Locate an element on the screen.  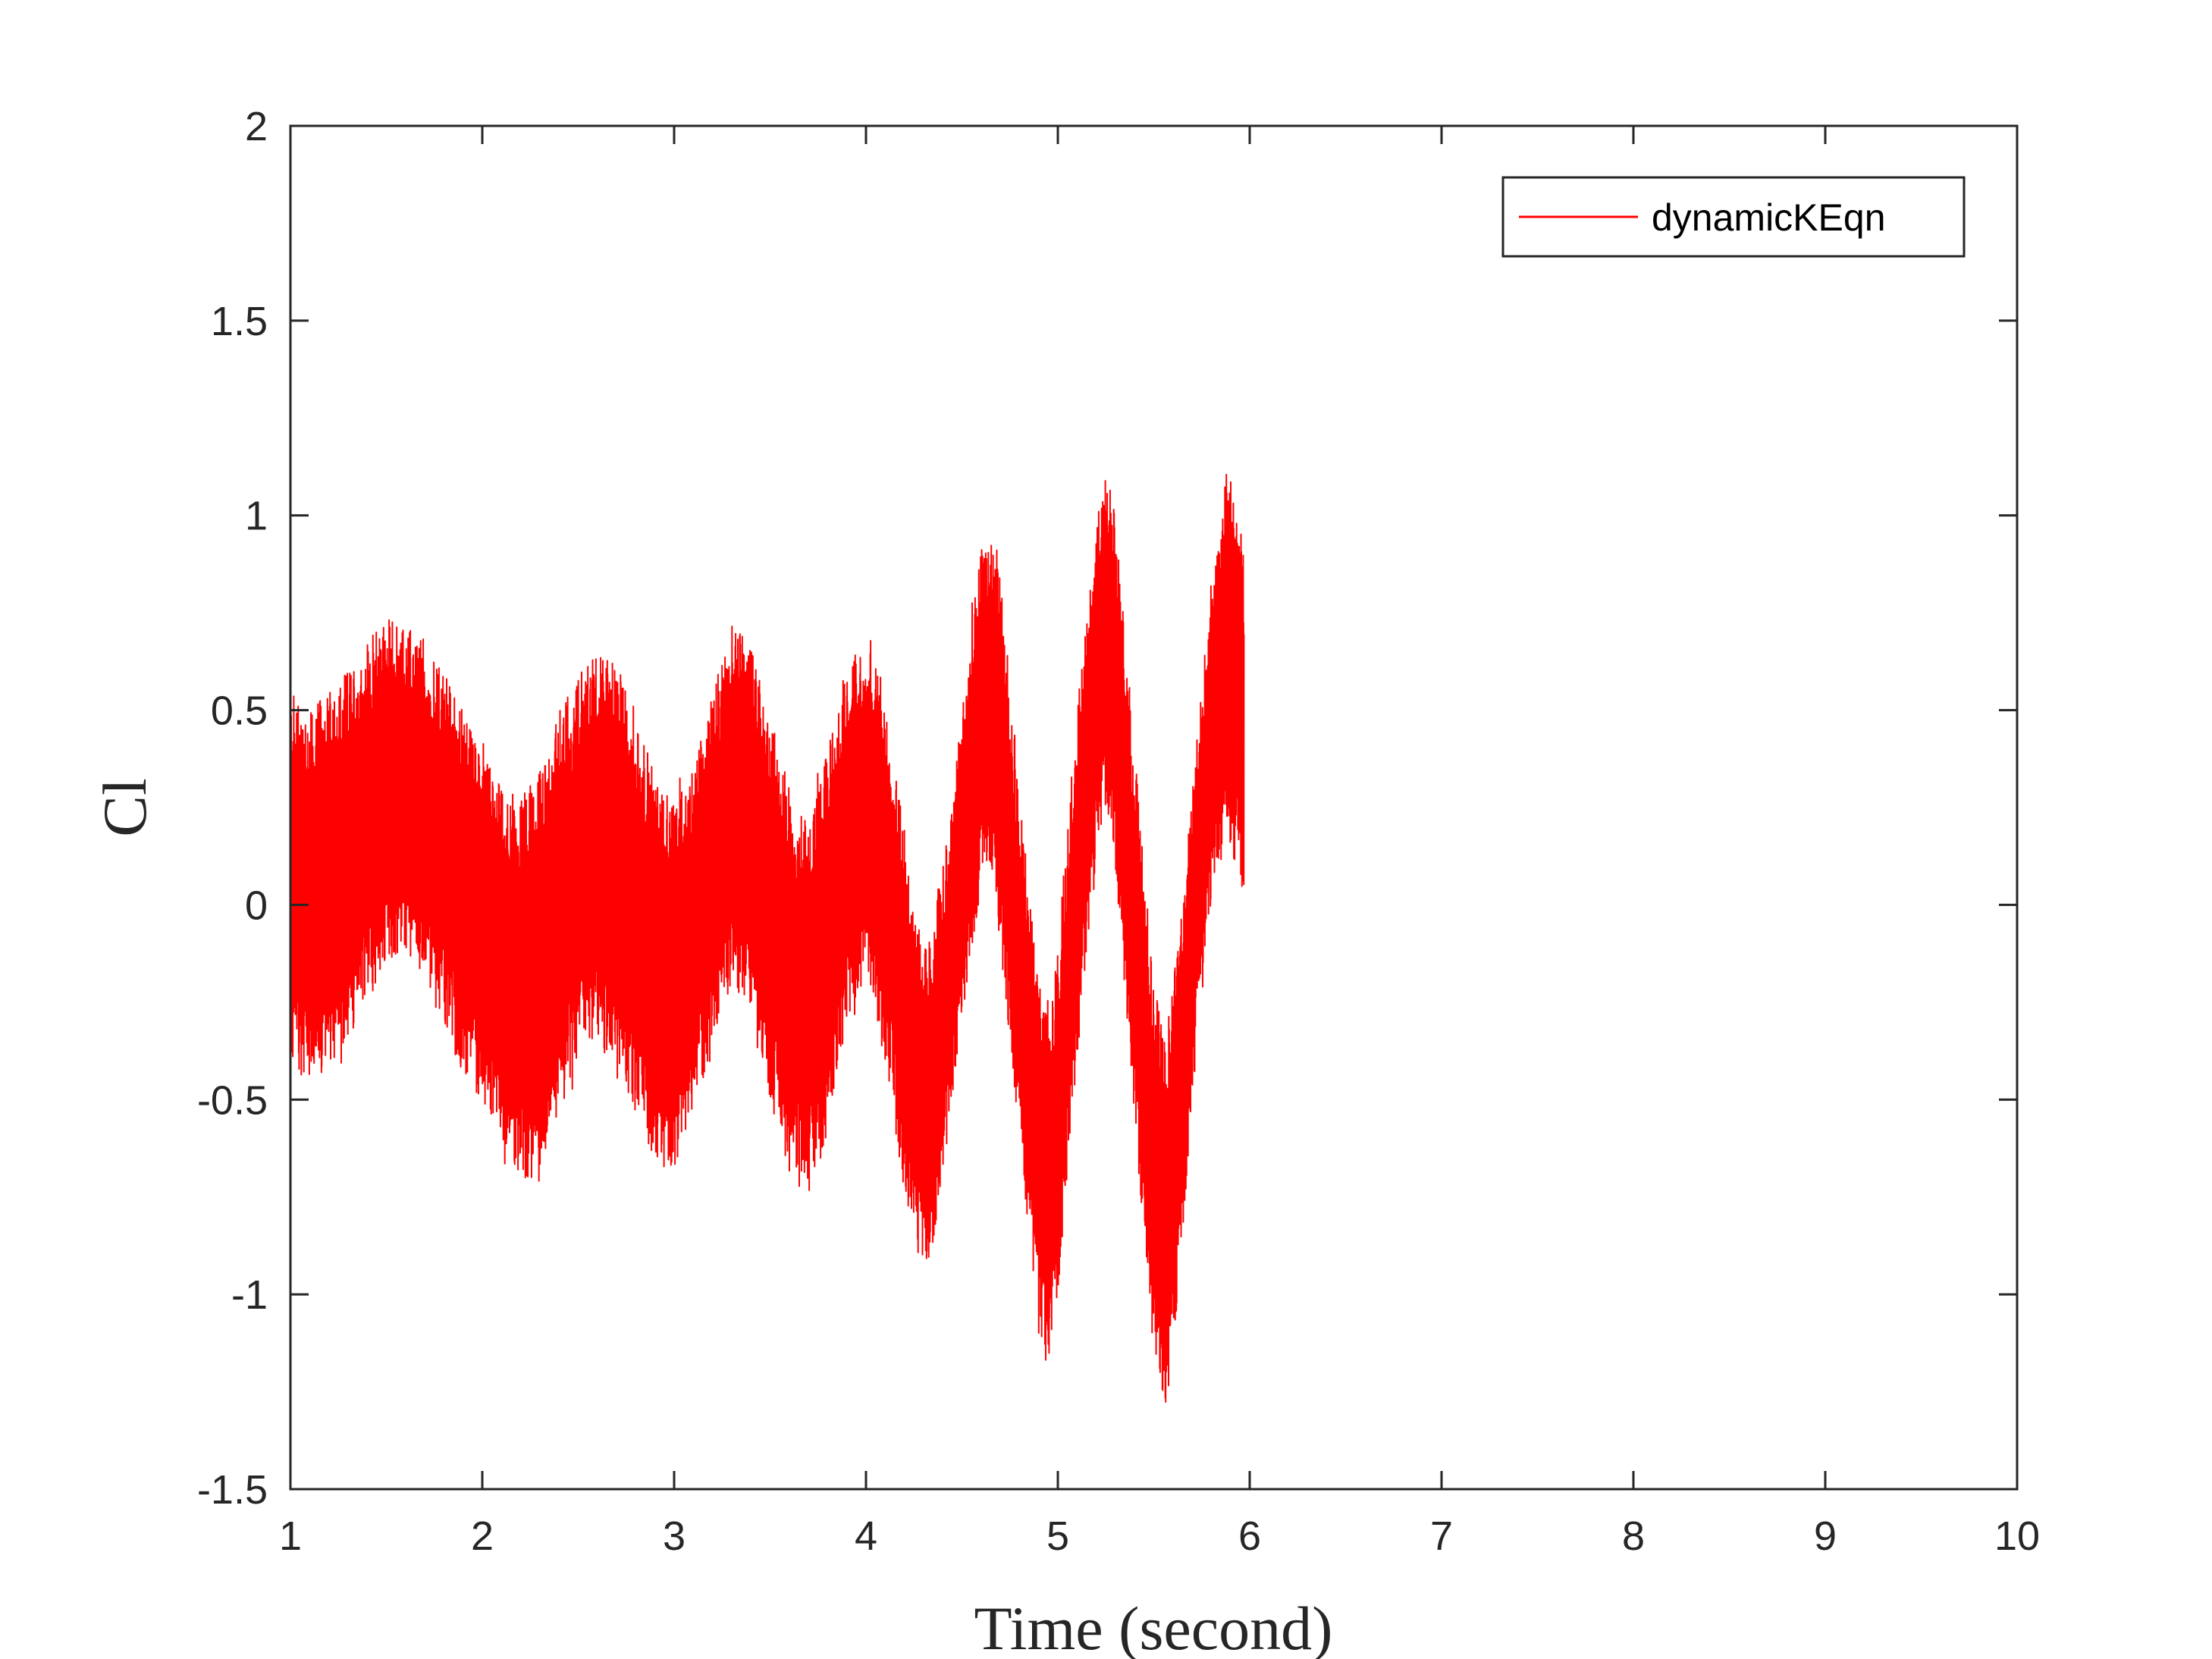
x-tick-label: 2 is located at coordinates (483, 1536).